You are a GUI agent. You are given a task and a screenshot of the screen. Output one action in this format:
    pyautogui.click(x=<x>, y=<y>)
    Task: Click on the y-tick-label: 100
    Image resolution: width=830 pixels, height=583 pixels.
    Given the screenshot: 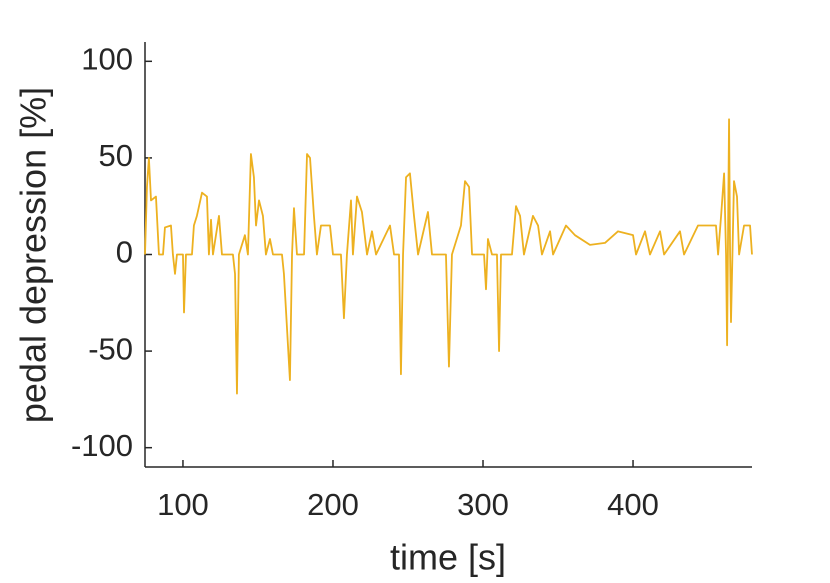 What is the action you would take?
    pyautogui.click(x=107, y=59)
    